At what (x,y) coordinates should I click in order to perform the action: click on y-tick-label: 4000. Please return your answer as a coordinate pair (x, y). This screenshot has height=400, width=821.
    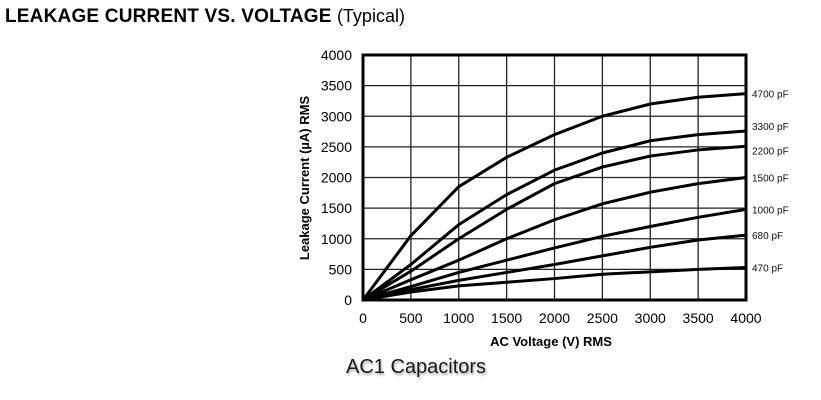
    Looking at the image, I should click on (336, 55).